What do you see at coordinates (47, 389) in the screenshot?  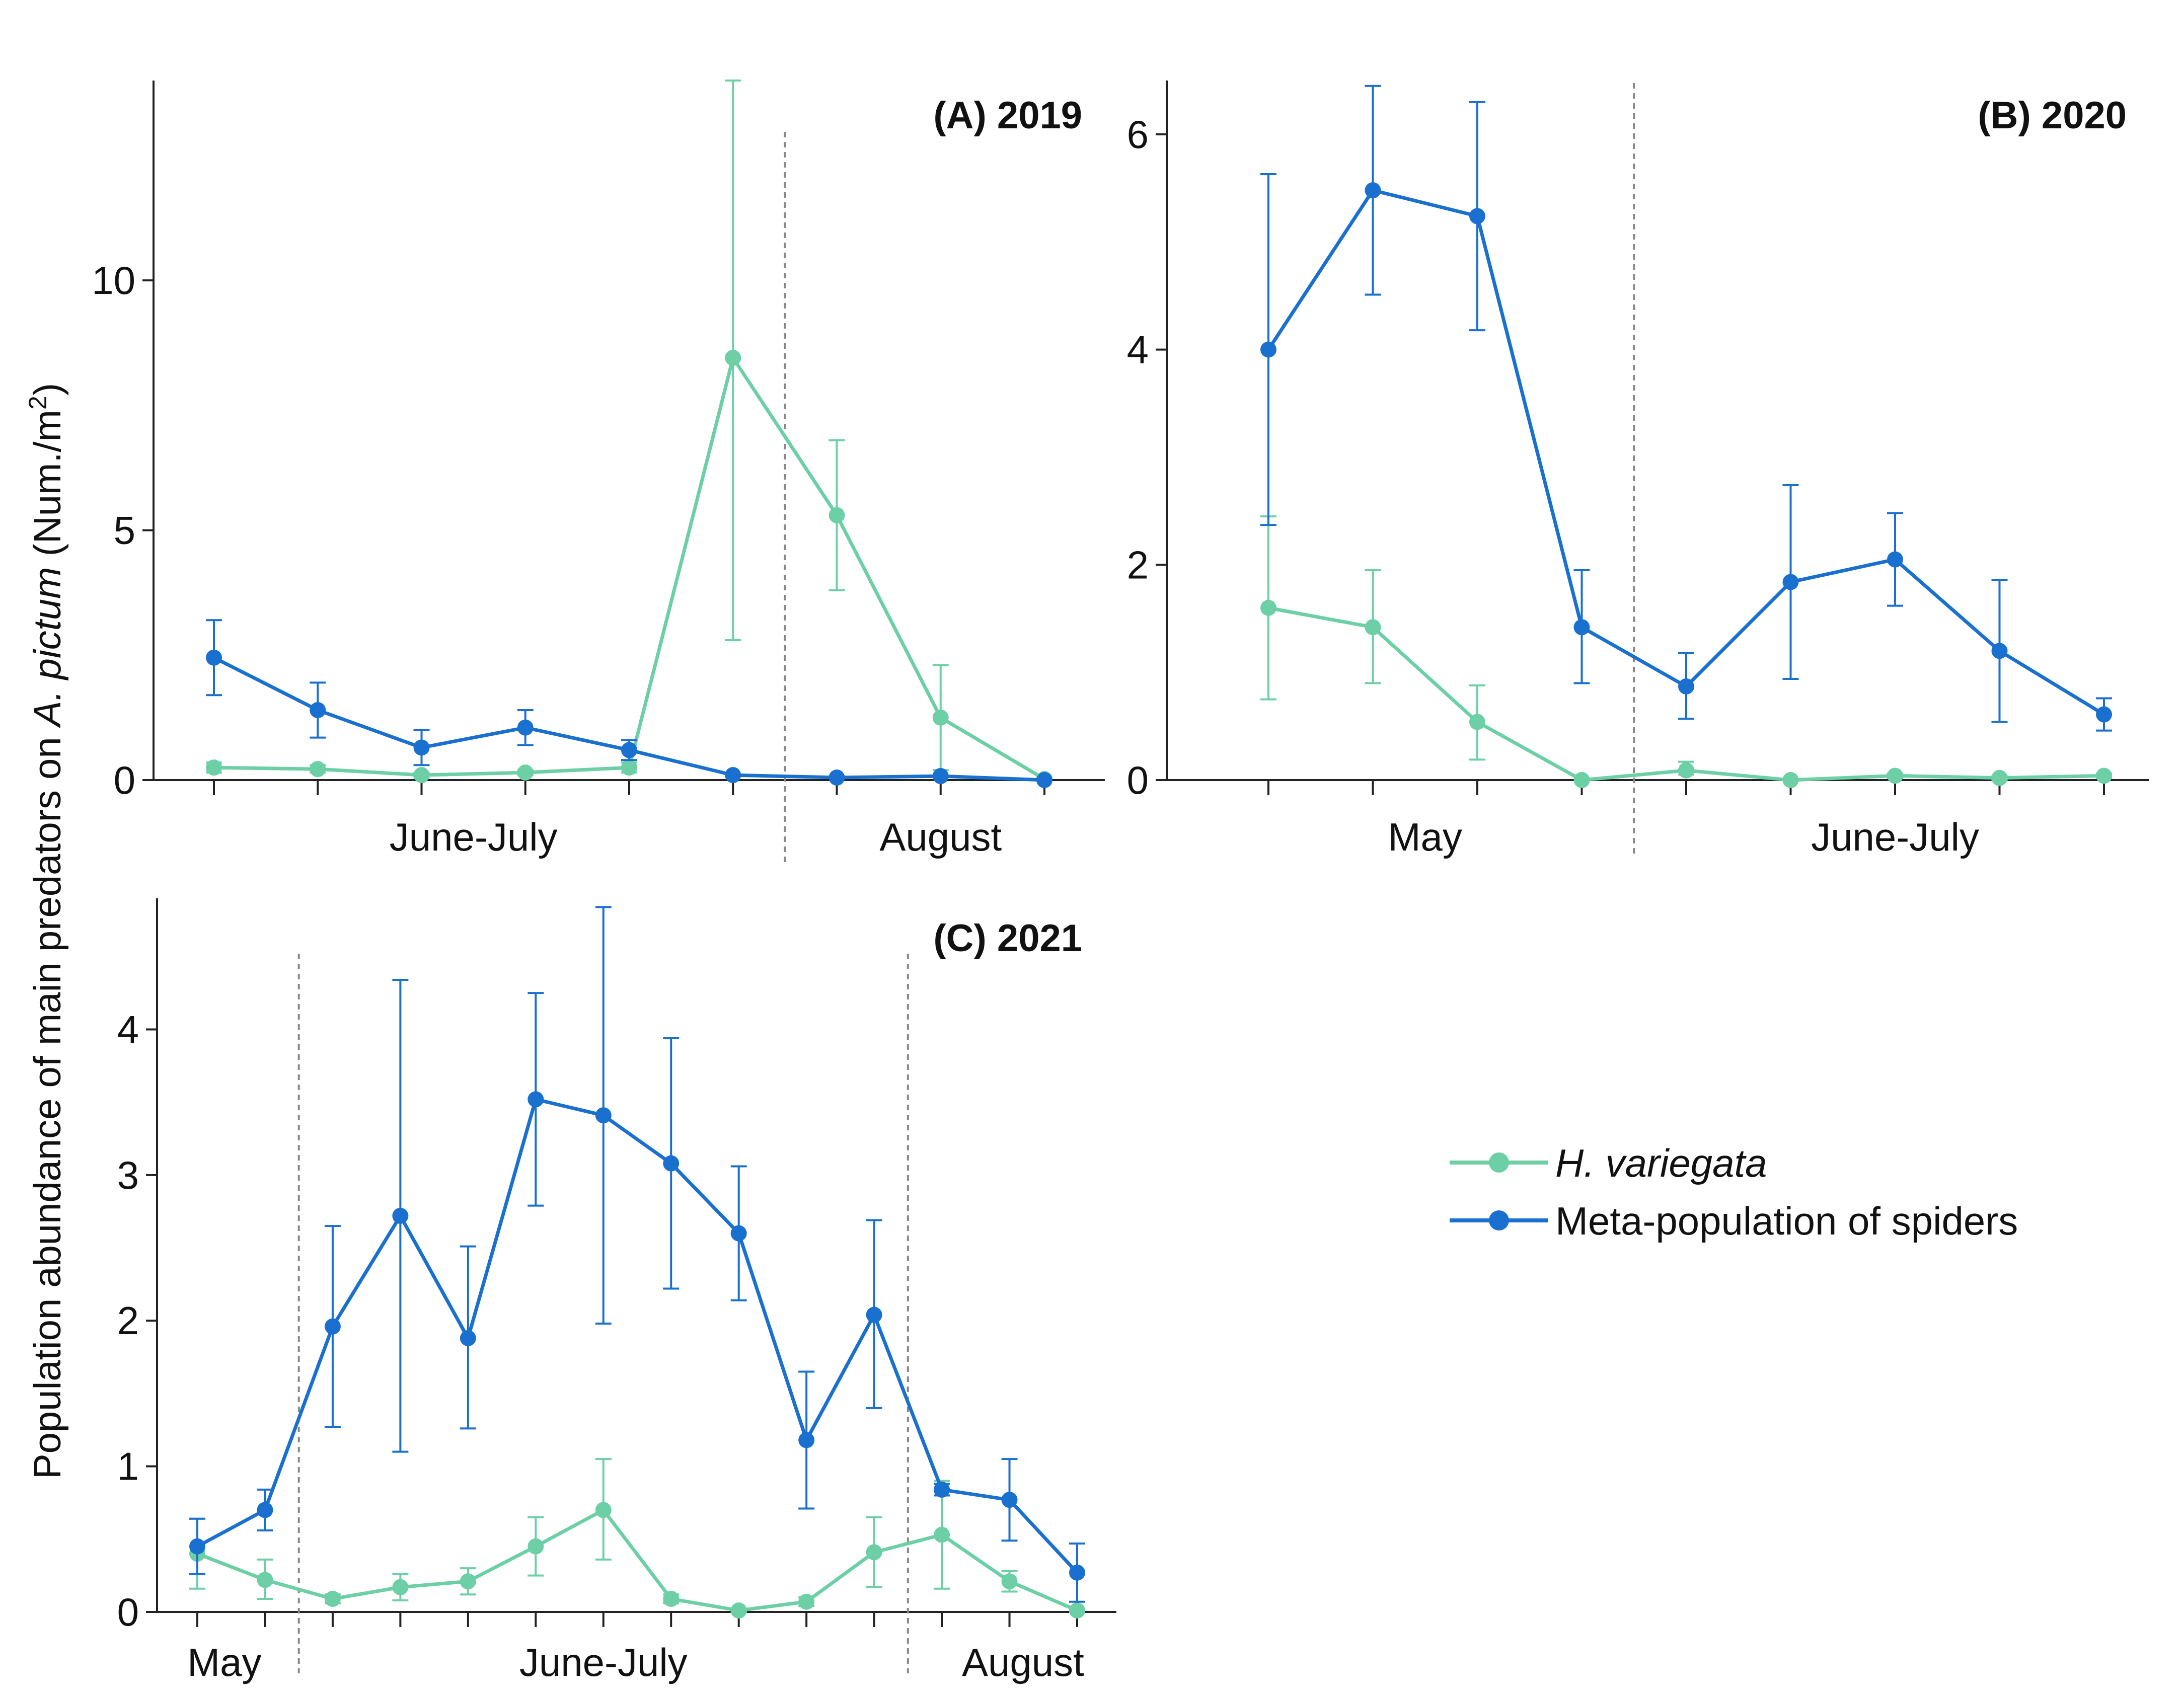 I see `y-axis-label-close: )` at bounding box center [47, 389].